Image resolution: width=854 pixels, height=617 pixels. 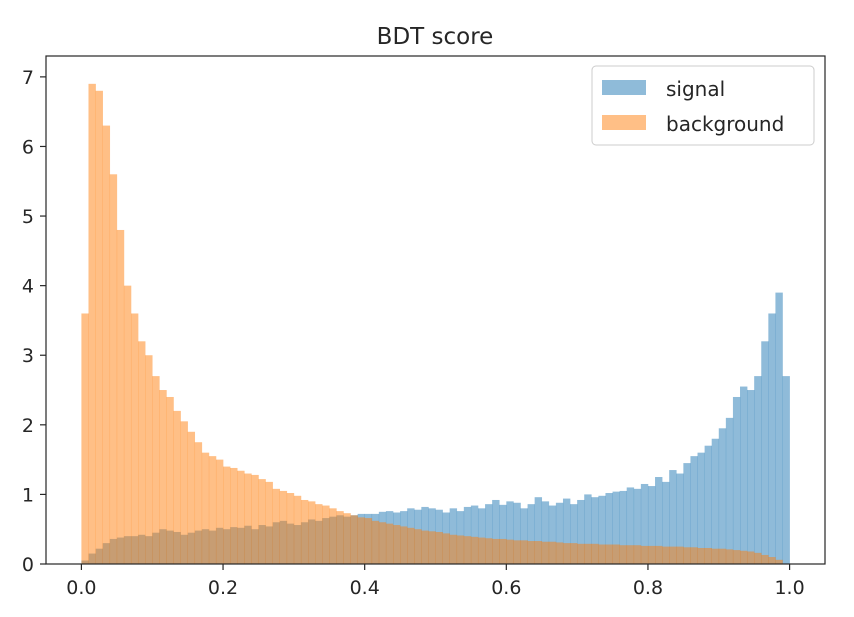 I want to click on y-tick-label: 2, so click(x=28, y=426).